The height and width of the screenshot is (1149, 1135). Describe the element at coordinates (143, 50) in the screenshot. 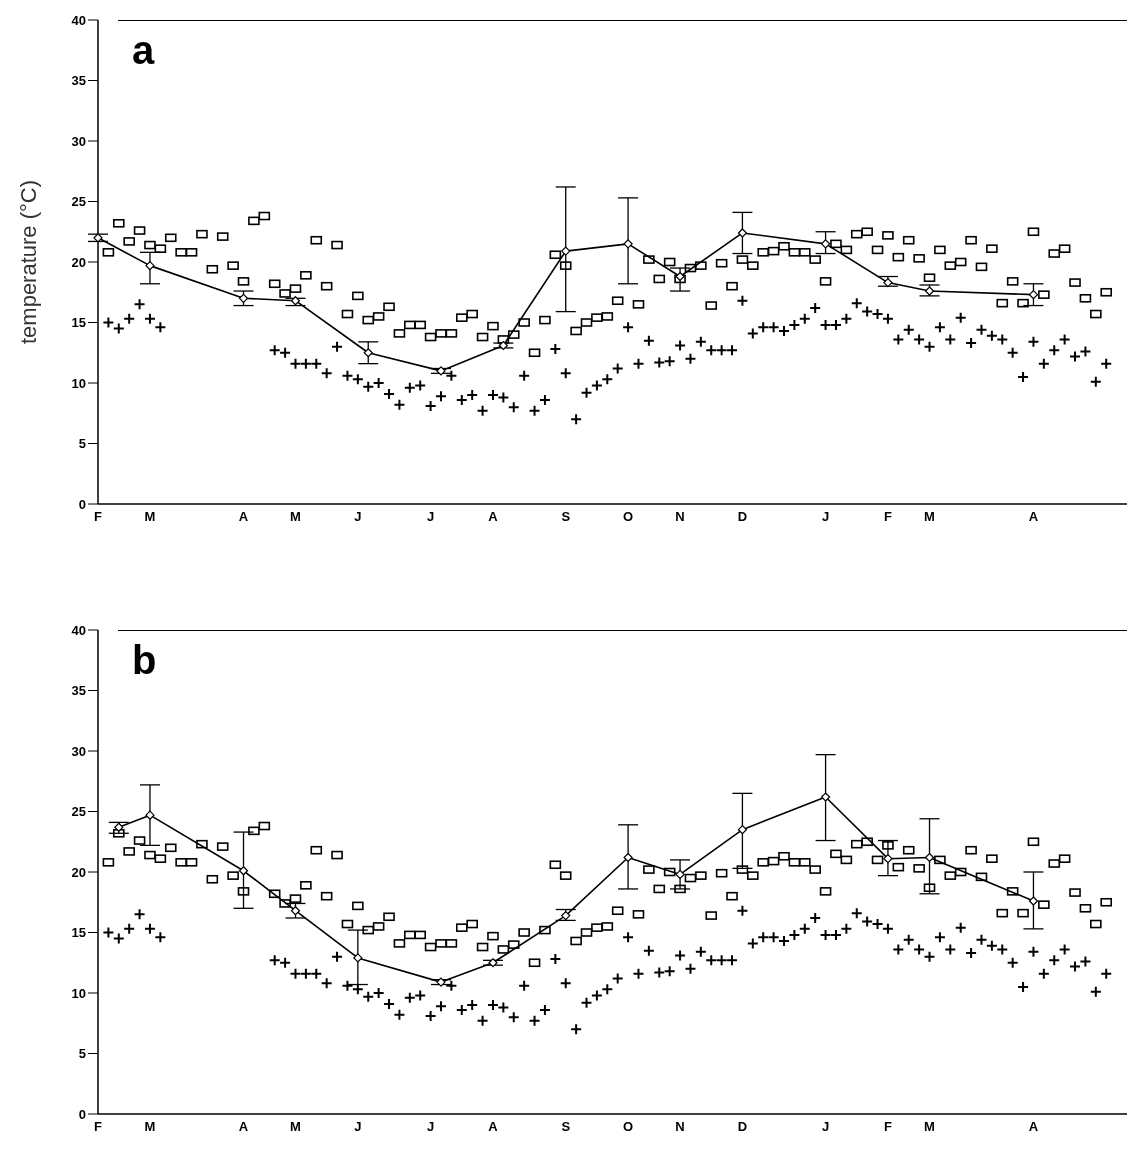

I see `annotation: a` at that location.